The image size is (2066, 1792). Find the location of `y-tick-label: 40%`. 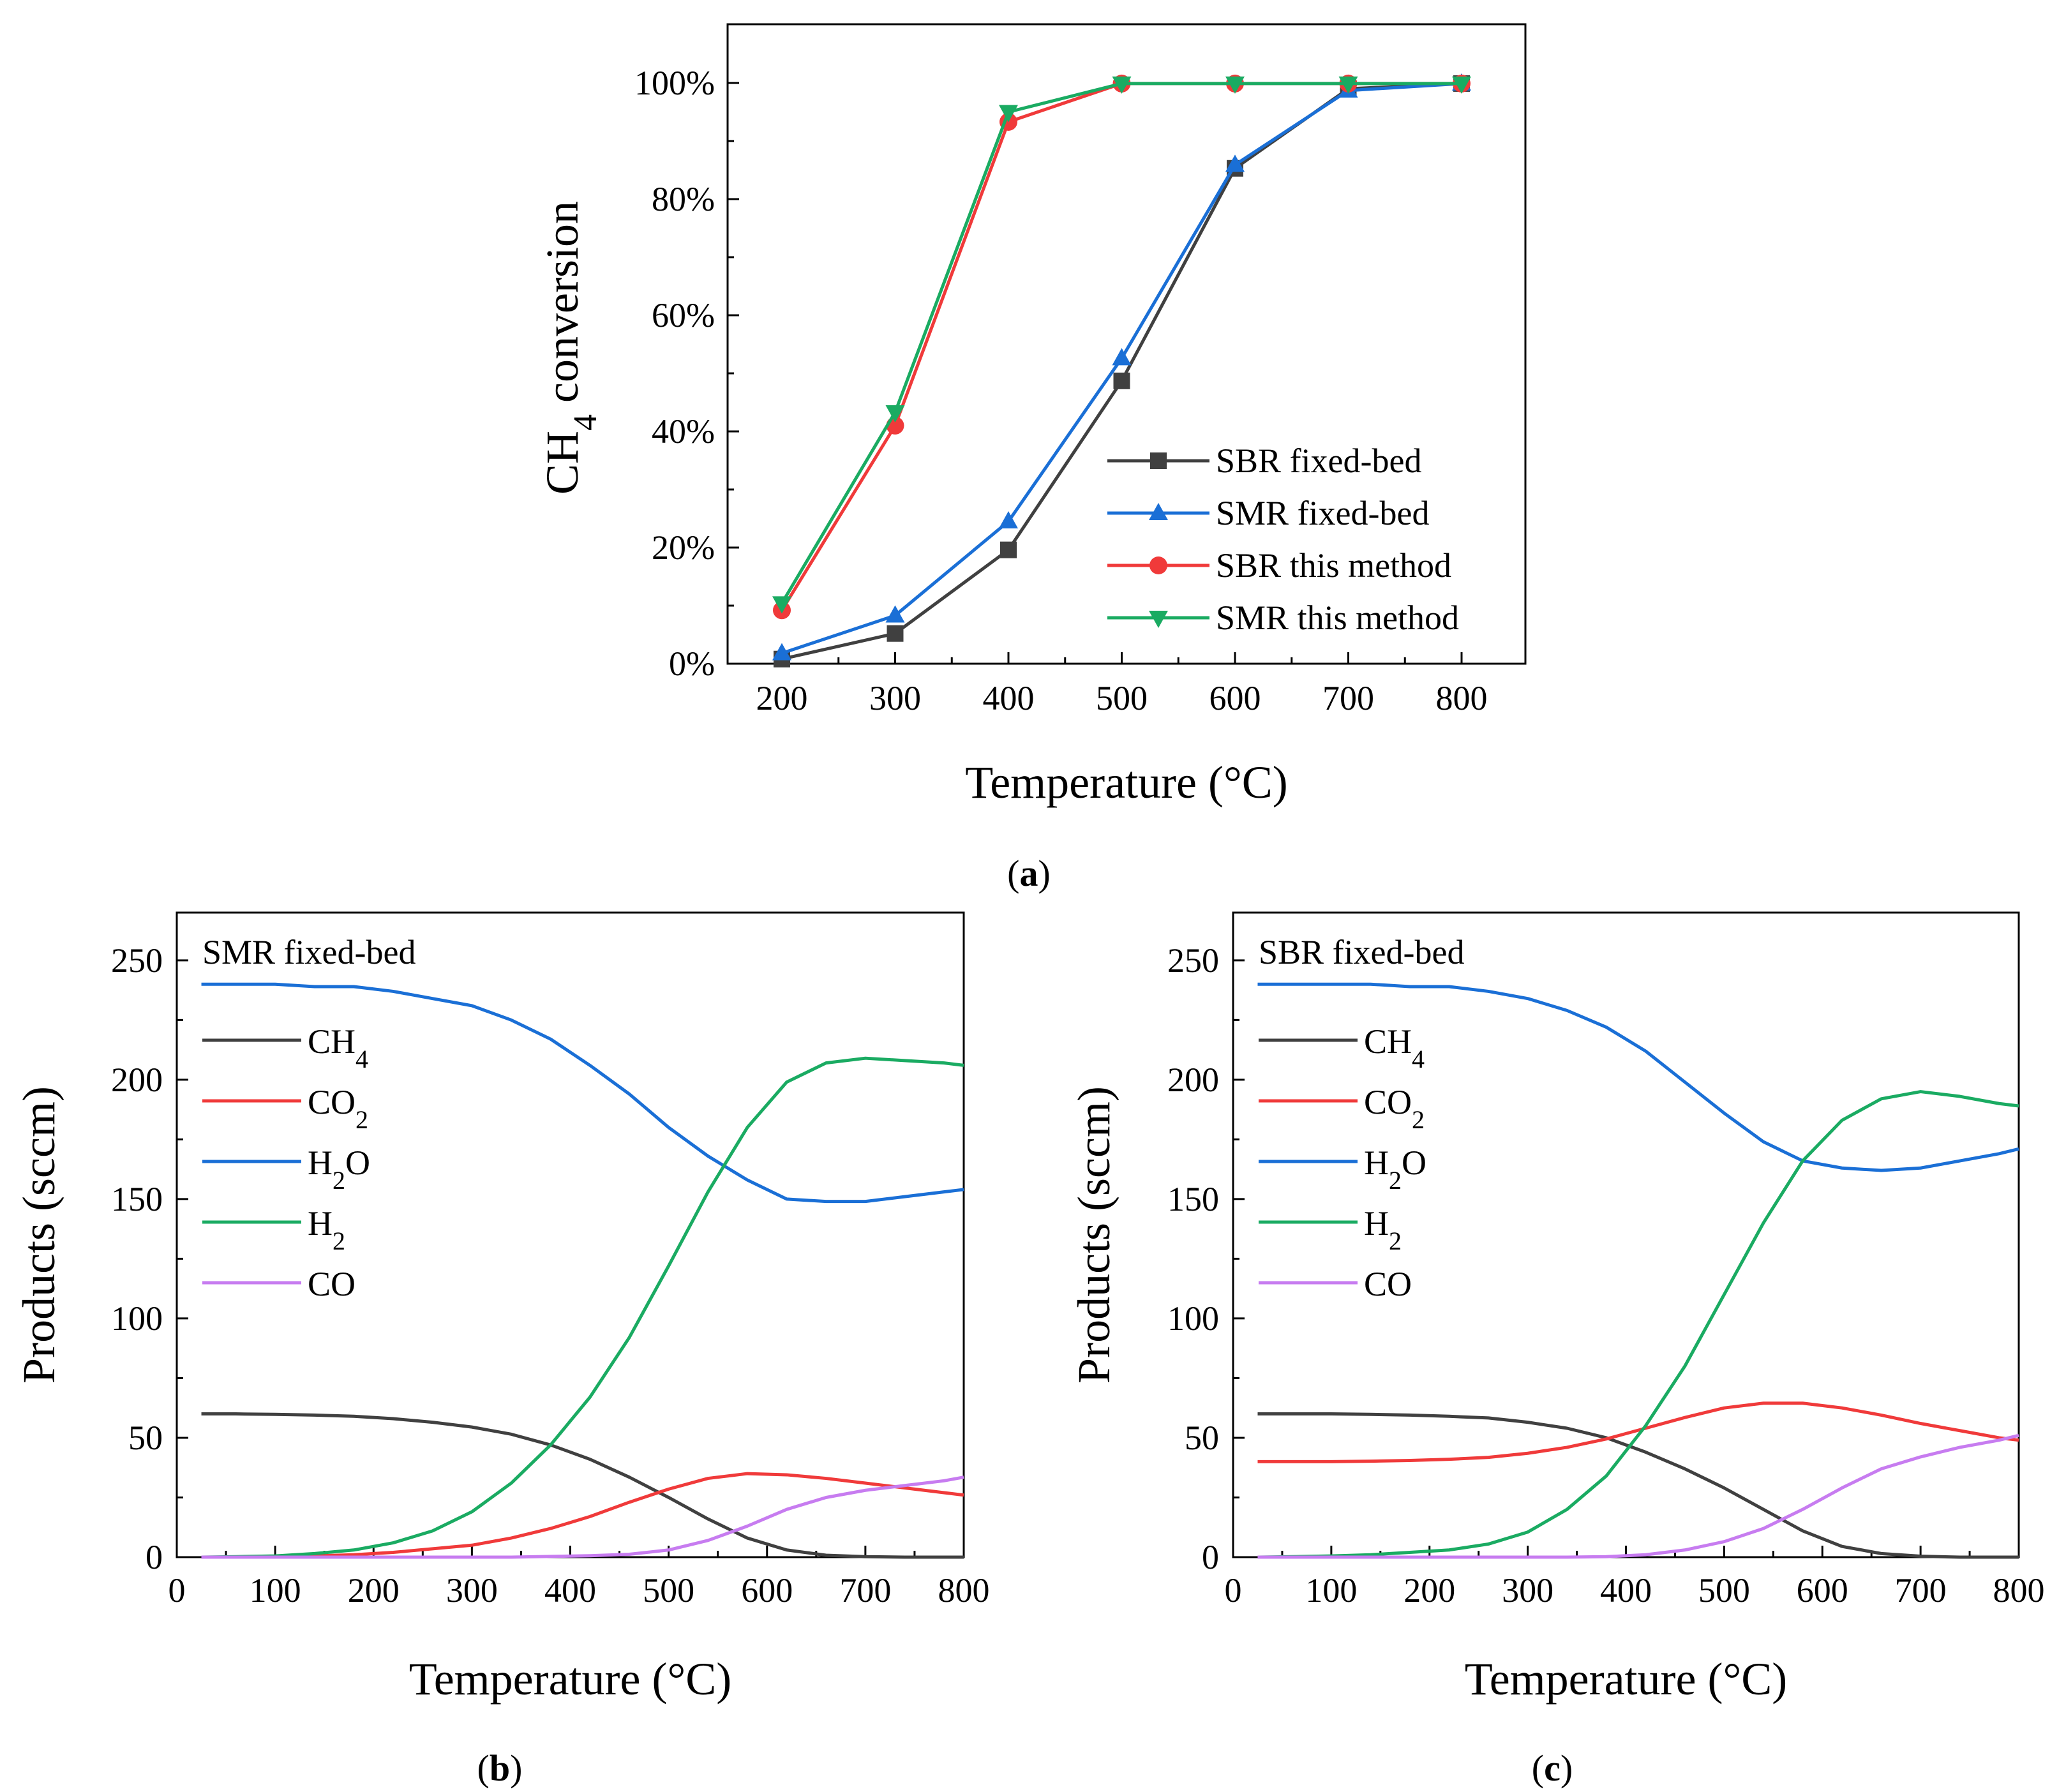

y-tick-label: 40% is located at coordinates (683, 431).